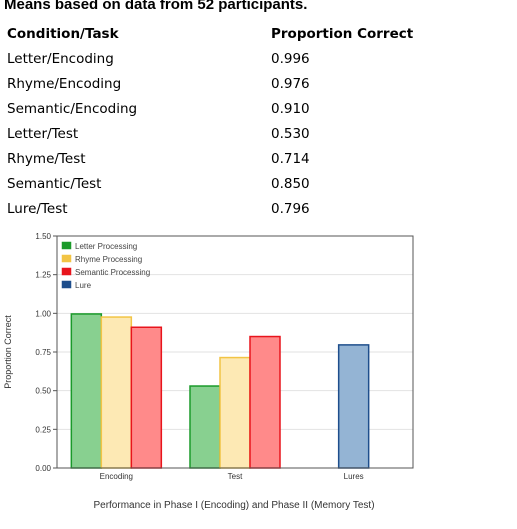 This screenshot has width=517, height=529. What do you see at coordinates (354, 476) in the screenshot?
I see `x-tick-label: Lures` at bounding box center [354, 476].